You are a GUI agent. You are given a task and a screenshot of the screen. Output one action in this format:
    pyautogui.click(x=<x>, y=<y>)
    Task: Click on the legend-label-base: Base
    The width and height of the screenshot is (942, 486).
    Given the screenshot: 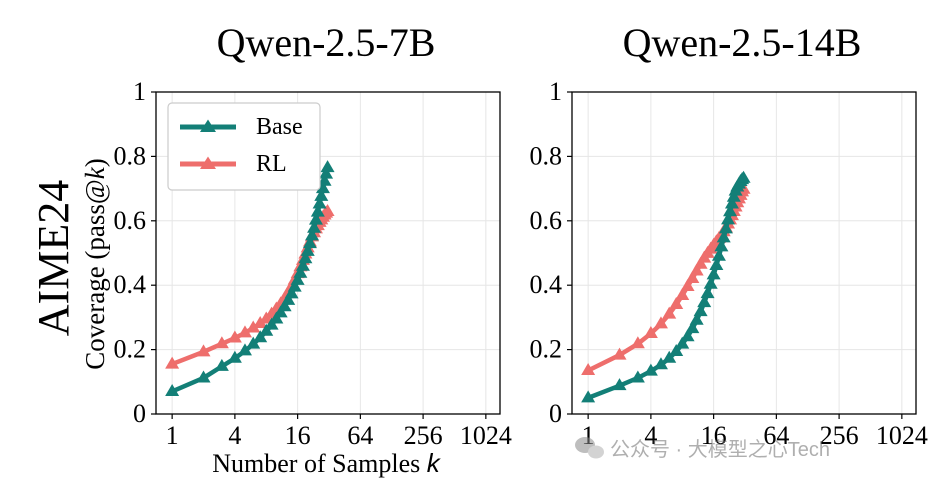 What is the action you would take?
    pyautogui.click(x=279, y=127)
    